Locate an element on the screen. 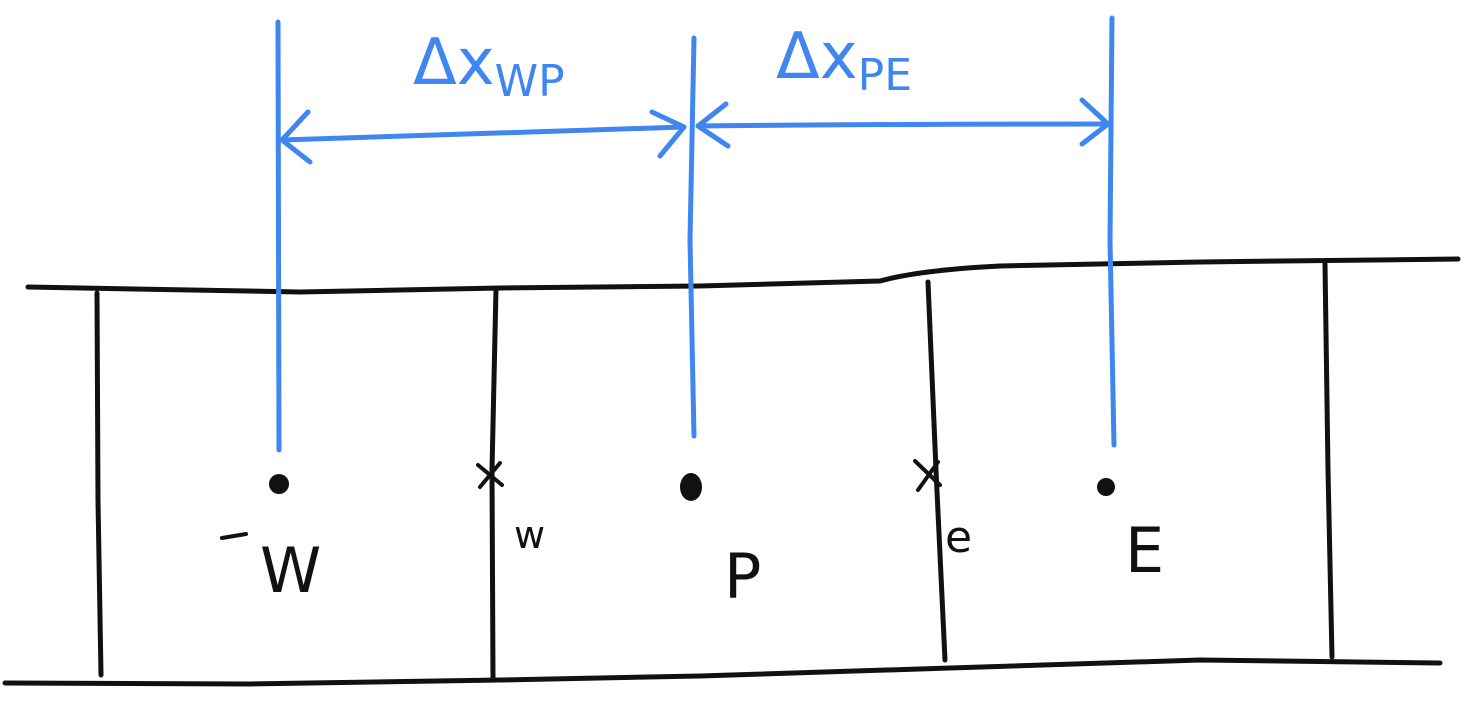 Image resolution: width=1467 pixels, height=712 pixels. dimension-arrow-wp is located at coordinates (483, 133).